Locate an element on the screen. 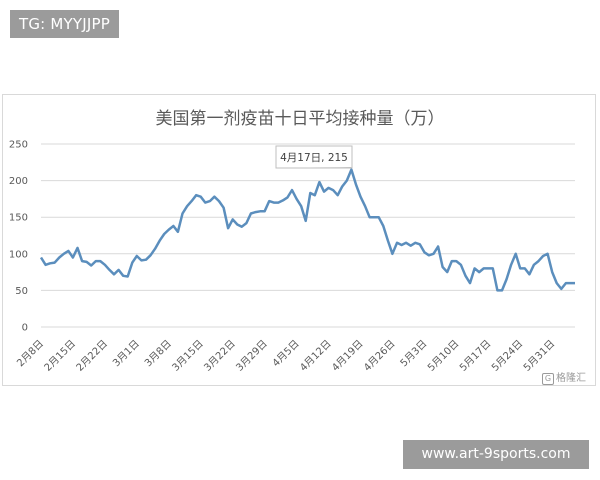 The width and height of the screenshot is (600, 480). watermark: G 格隆汇 is located at coordinates (564, 377).